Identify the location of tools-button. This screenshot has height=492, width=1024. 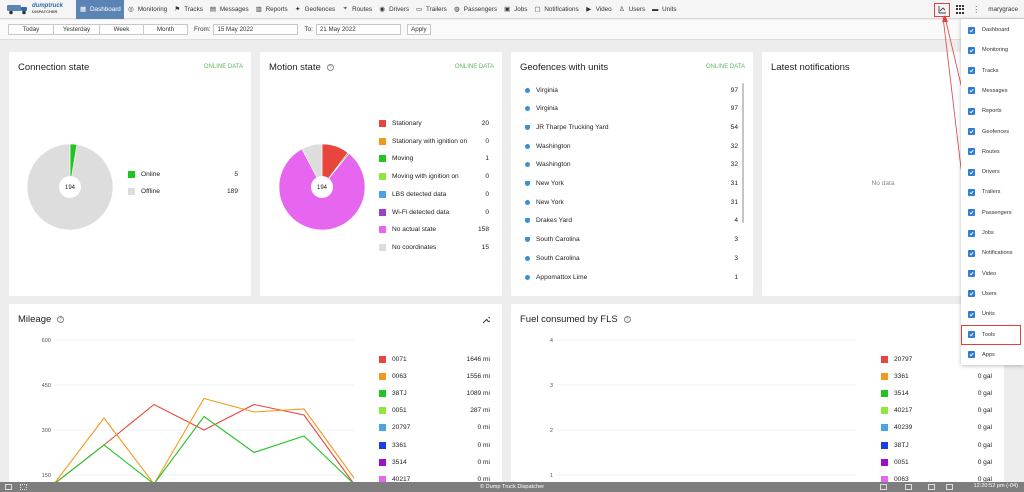
(942, 9).